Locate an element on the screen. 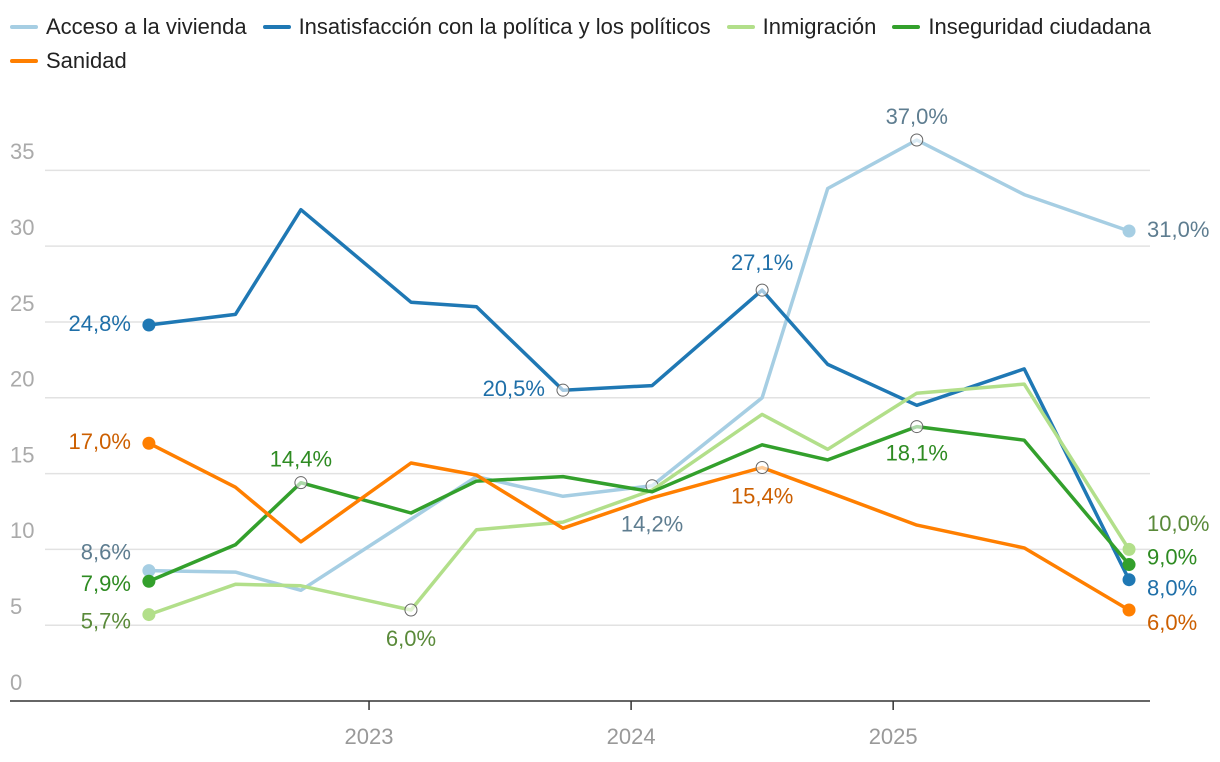  value-label: 24,8% is located at coordinates (100, 323).